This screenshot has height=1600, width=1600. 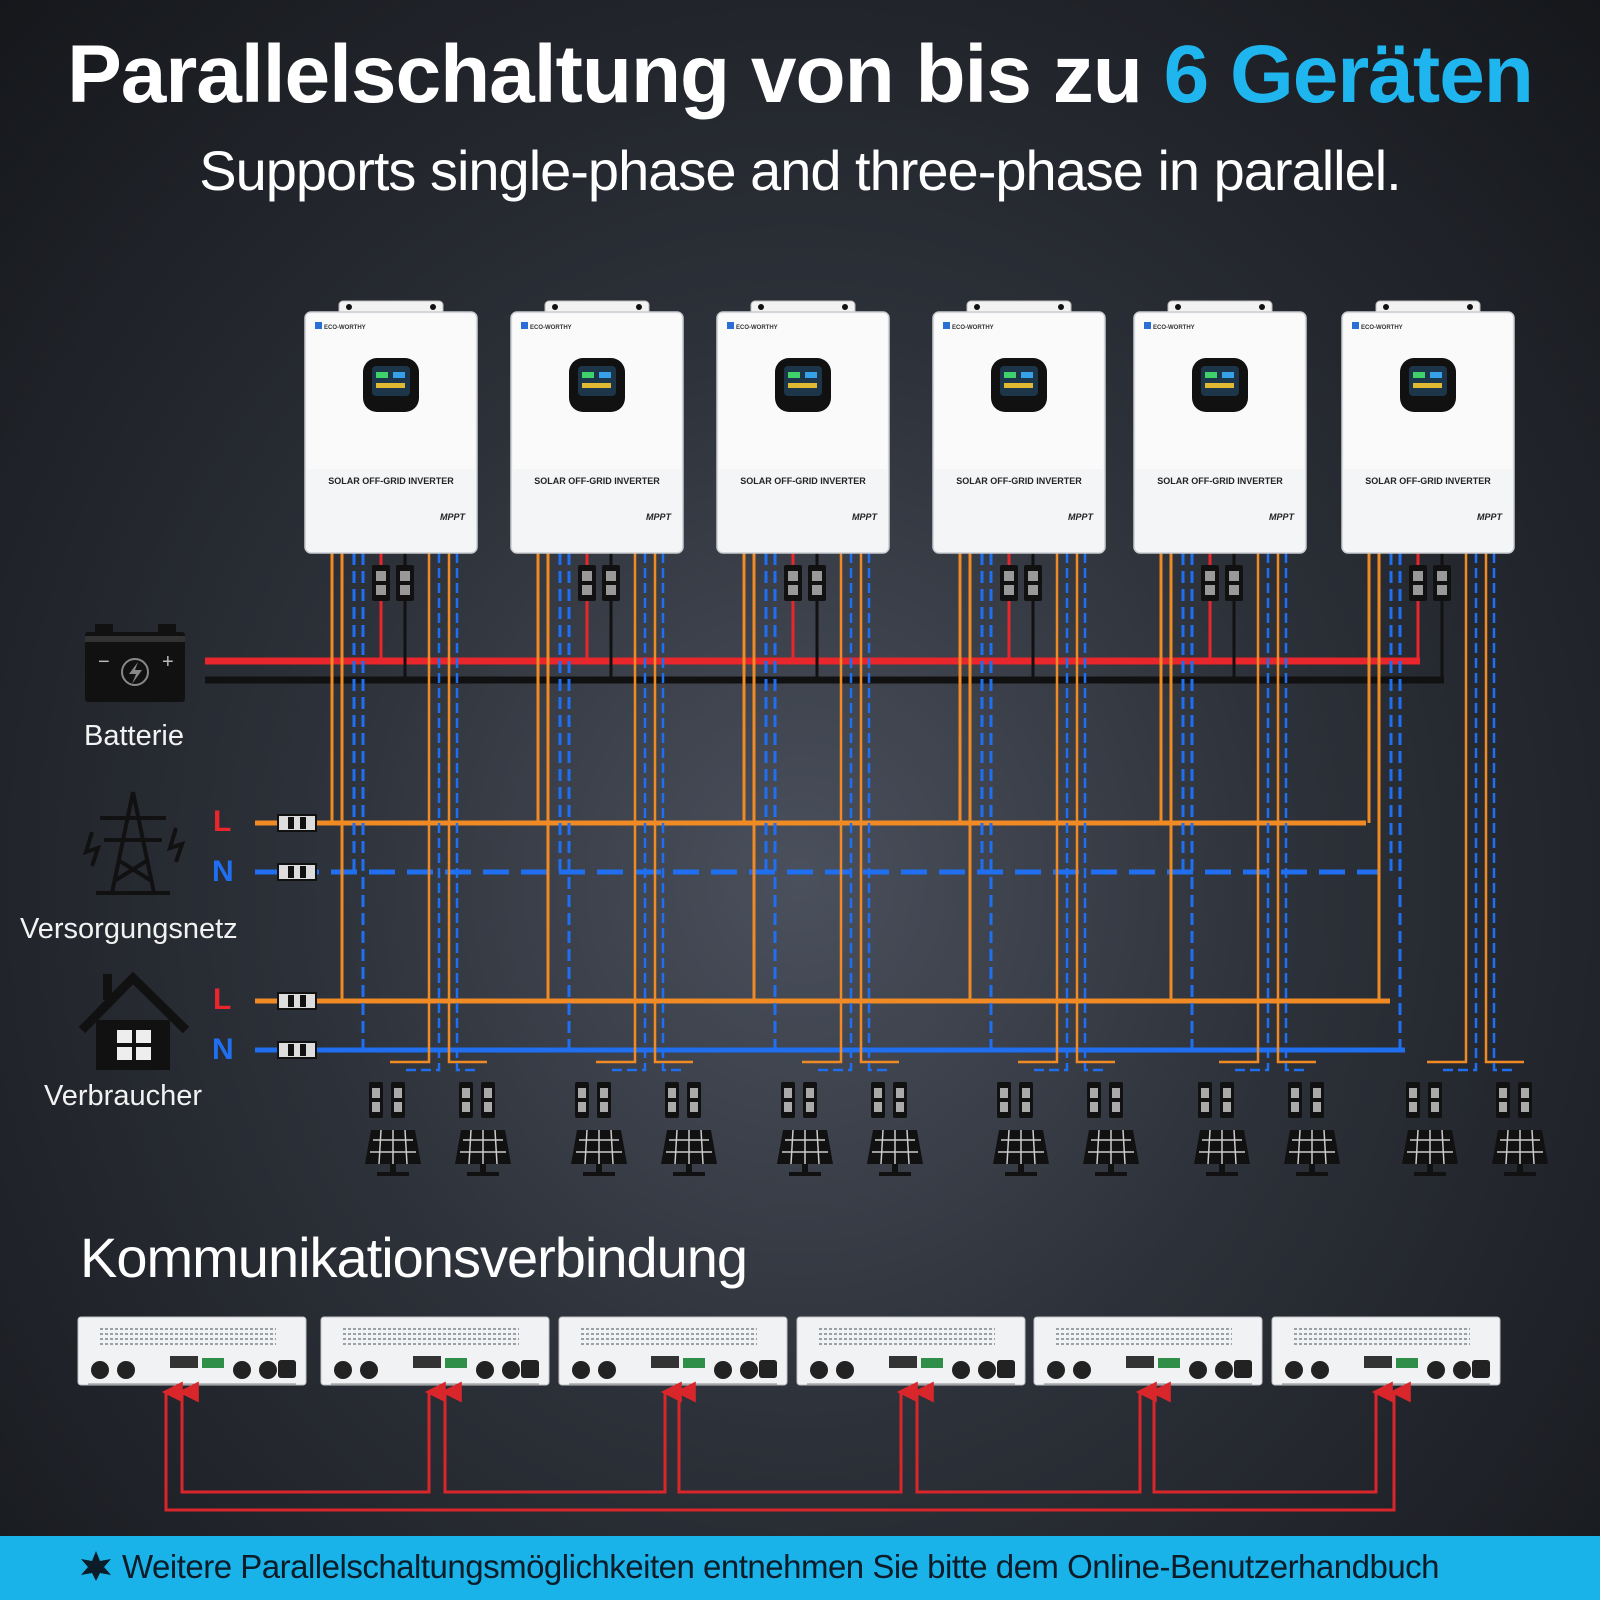 I want to click on load-l-label: L, so click(x=222, y=999).